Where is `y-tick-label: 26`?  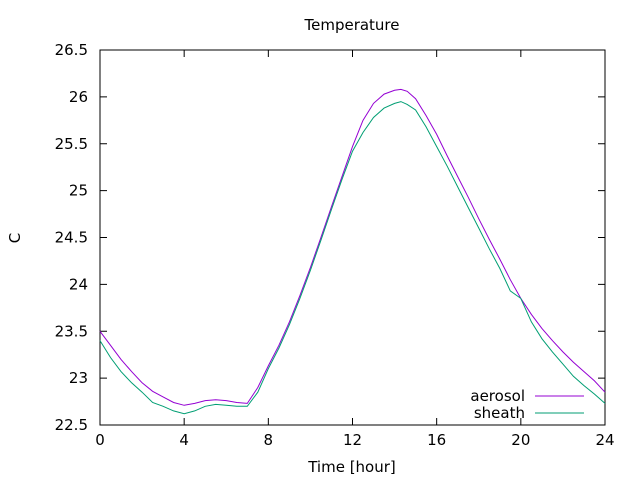
y-tick-label: 26 is located at coordinates (78, 97).